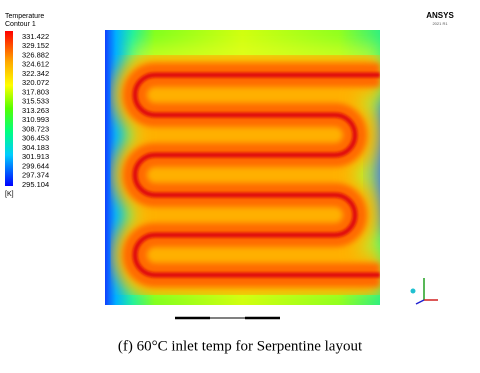 This screenshot has width=480, height=373. Describe the element at coordinates (35, 184) in the screenshot. I see `legend-level: 295.104` at that location.